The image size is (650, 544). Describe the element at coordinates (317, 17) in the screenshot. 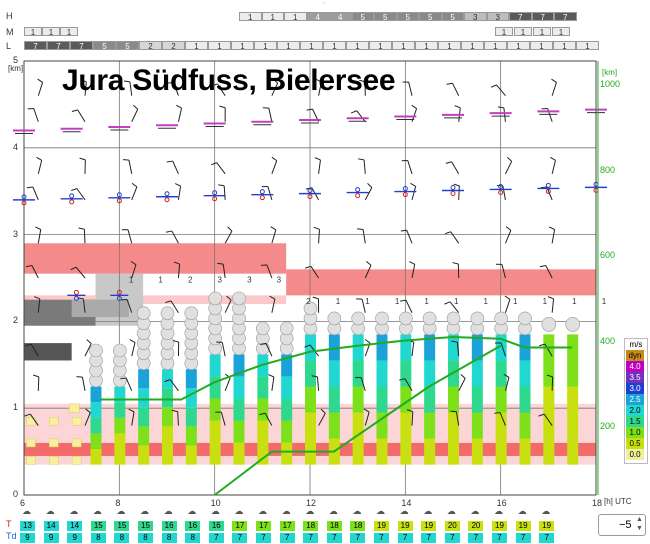

I see `cloud-cell: 4` at that location.